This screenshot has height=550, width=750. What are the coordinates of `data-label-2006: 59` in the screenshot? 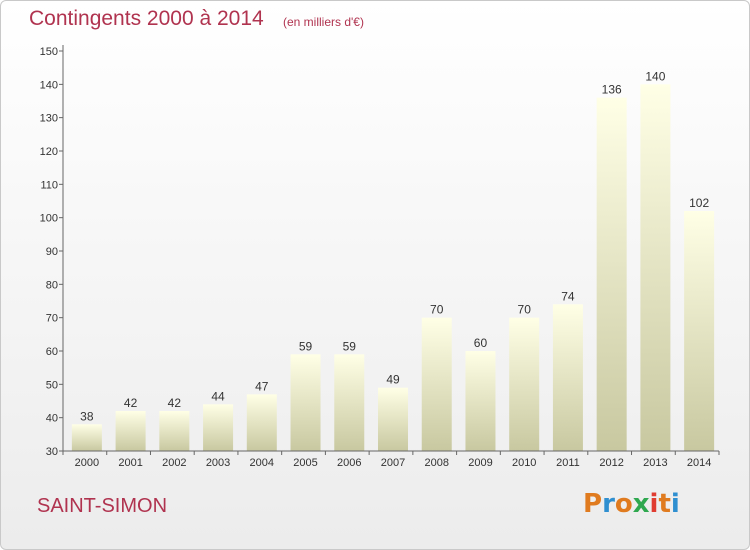 It's located at (350, 346).